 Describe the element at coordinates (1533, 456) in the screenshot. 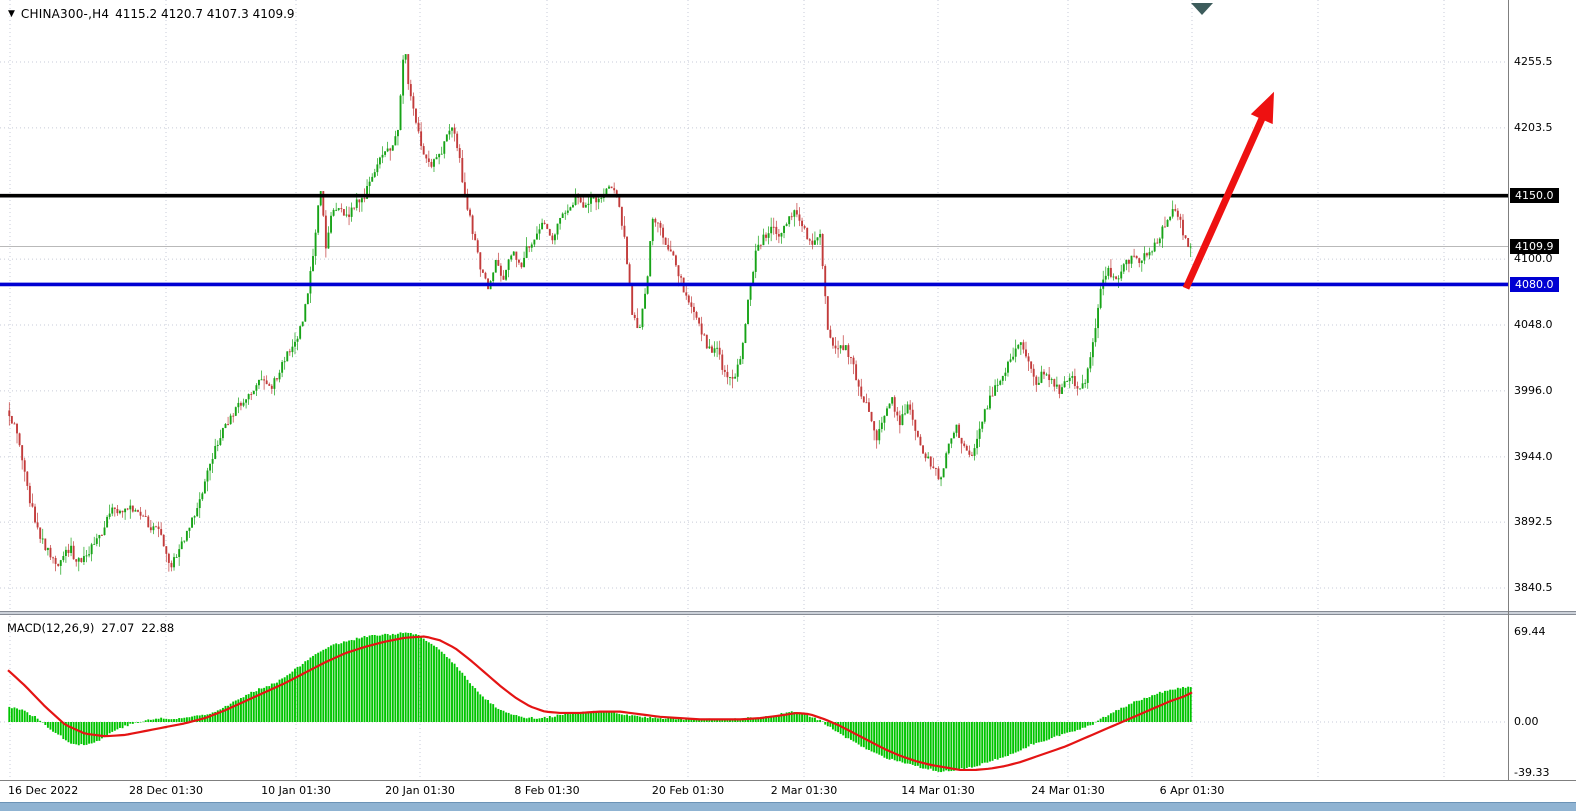

I see `price-tick-label: 3944.0` at that location.